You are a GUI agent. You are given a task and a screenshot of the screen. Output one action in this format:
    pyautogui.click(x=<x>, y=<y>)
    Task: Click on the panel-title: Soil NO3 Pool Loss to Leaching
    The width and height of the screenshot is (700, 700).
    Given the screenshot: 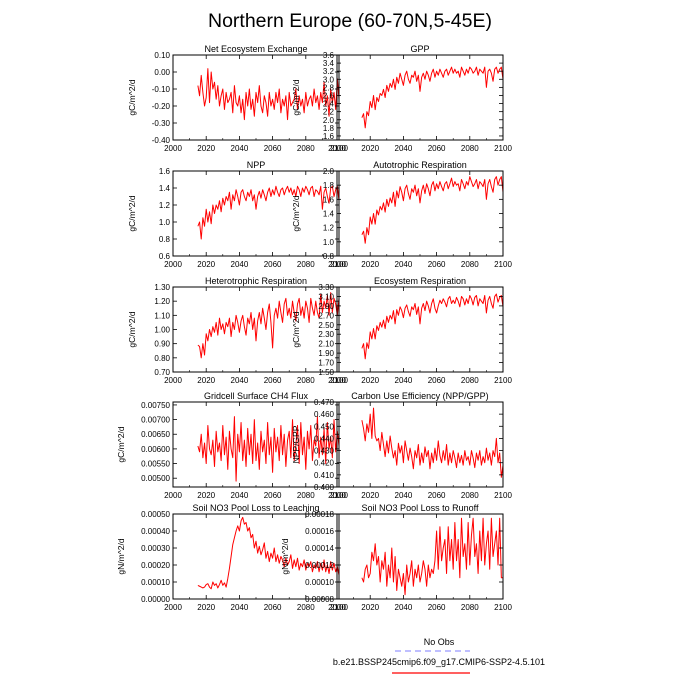 What is the action you would take?
    pyautogui.click(x=255, y=508)
    